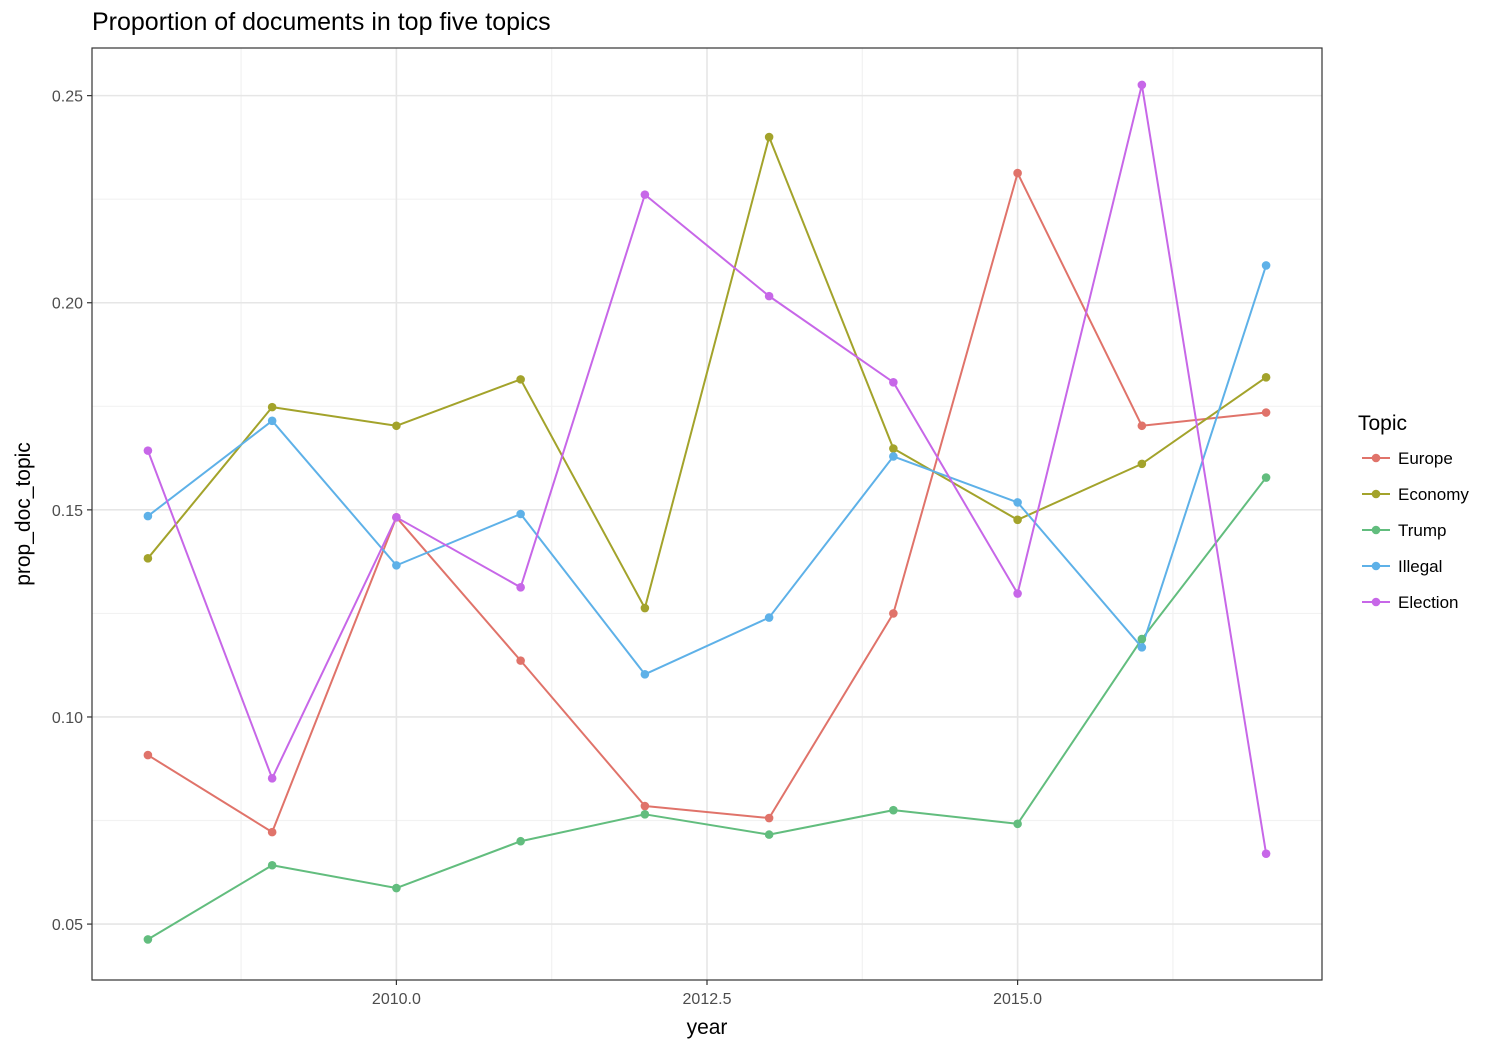 Image resolution: width=1500 pixels, height=1050 pixels. I want to click on legend-item-trump: Trump, so click(1404, 530).